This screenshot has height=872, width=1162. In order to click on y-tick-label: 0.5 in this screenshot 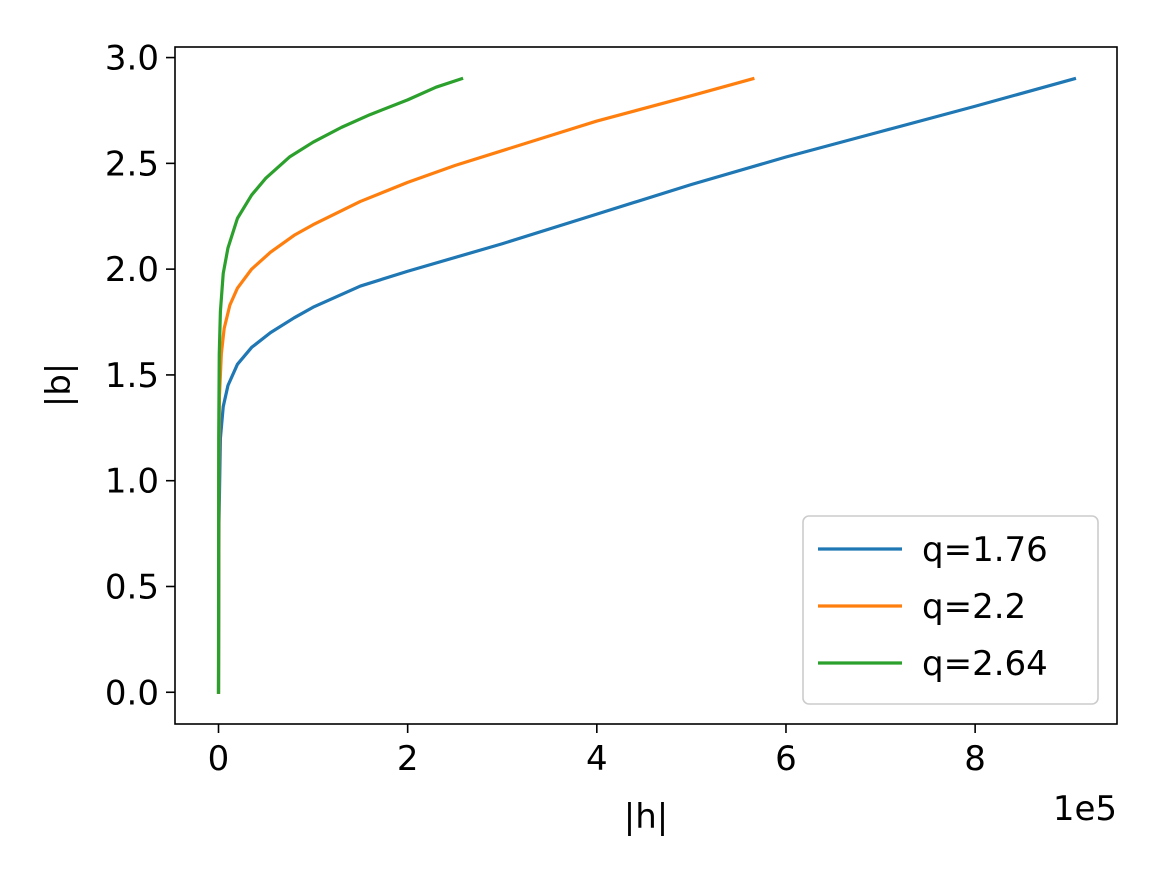, I will do `click(132, 587)`.